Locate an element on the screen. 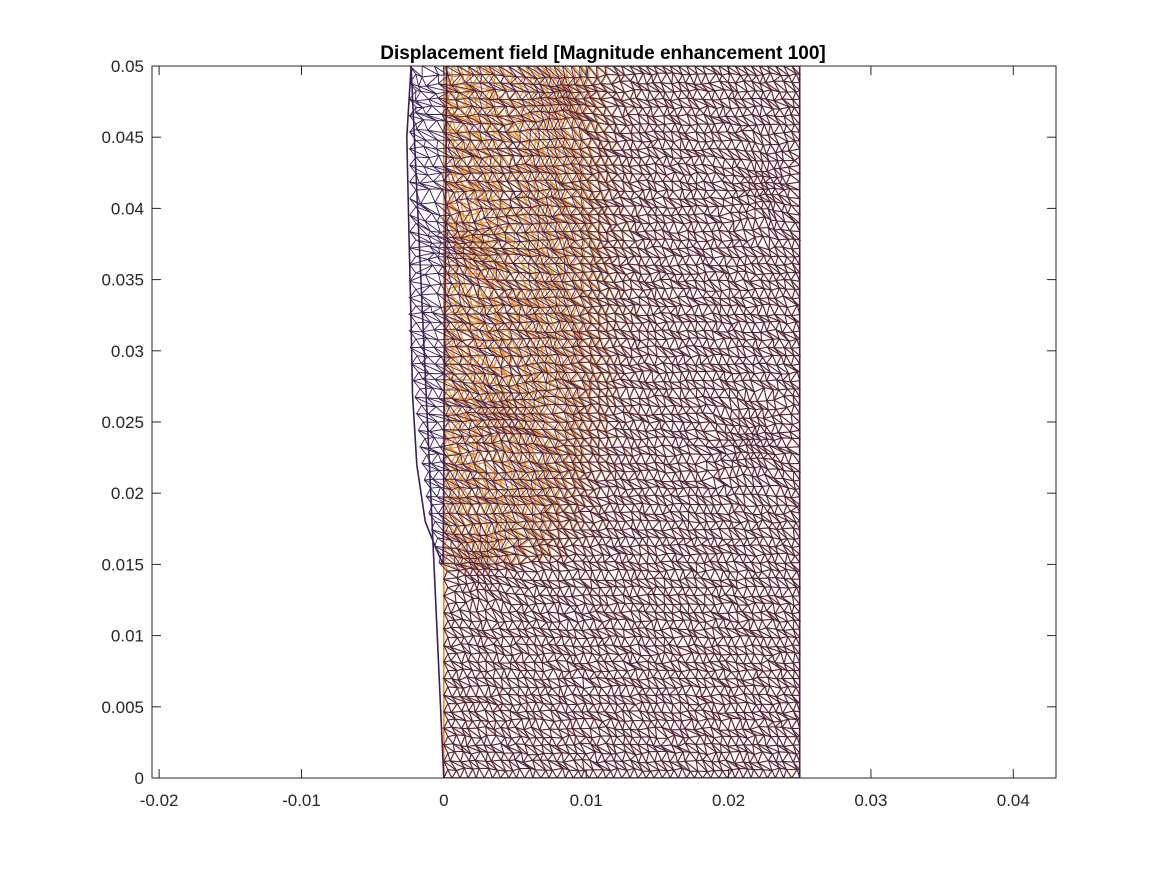 The height and width of the screenshot is (875, 1167). x-tick-label: 0.01 is located at coordinates (586, 800).